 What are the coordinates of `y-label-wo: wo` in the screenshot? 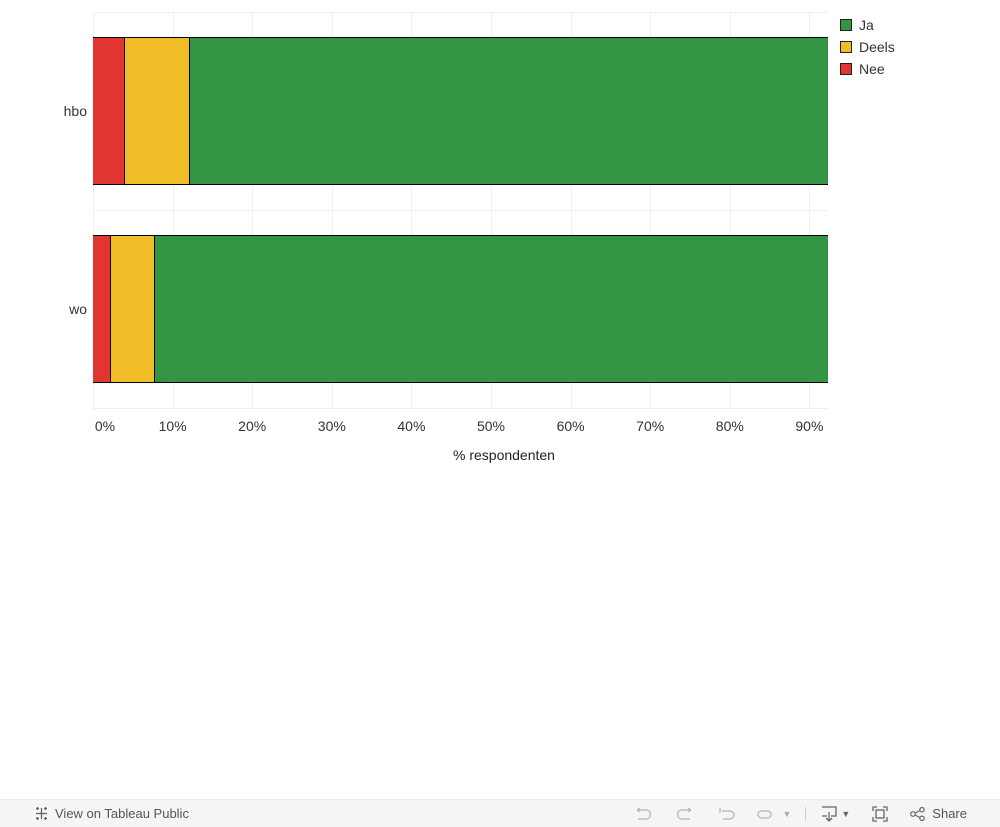 It's located at (78, 309).